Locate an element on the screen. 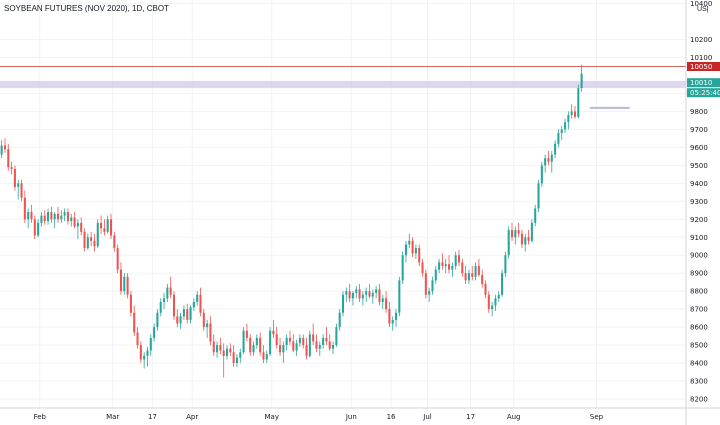  x-tick-label: Feb is located at coordinates (40, 417).